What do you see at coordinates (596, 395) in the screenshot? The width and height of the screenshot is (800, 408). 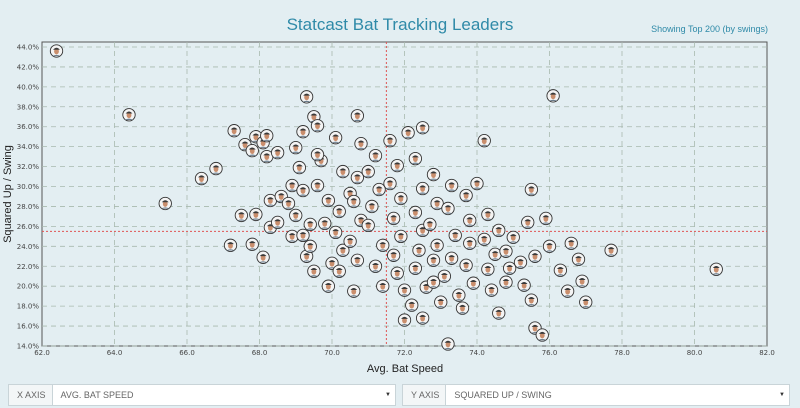 I see `y-axis-select: Y AXIS SQUARED UP / SWING ▼` at bounding box center [596, 395].